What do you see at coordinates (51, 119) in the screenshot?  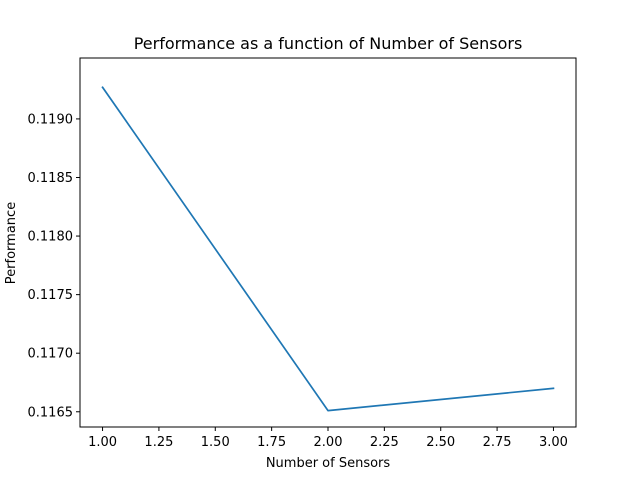 I see `y-tick-label: 0.1190` at bounding box center [51, 119].